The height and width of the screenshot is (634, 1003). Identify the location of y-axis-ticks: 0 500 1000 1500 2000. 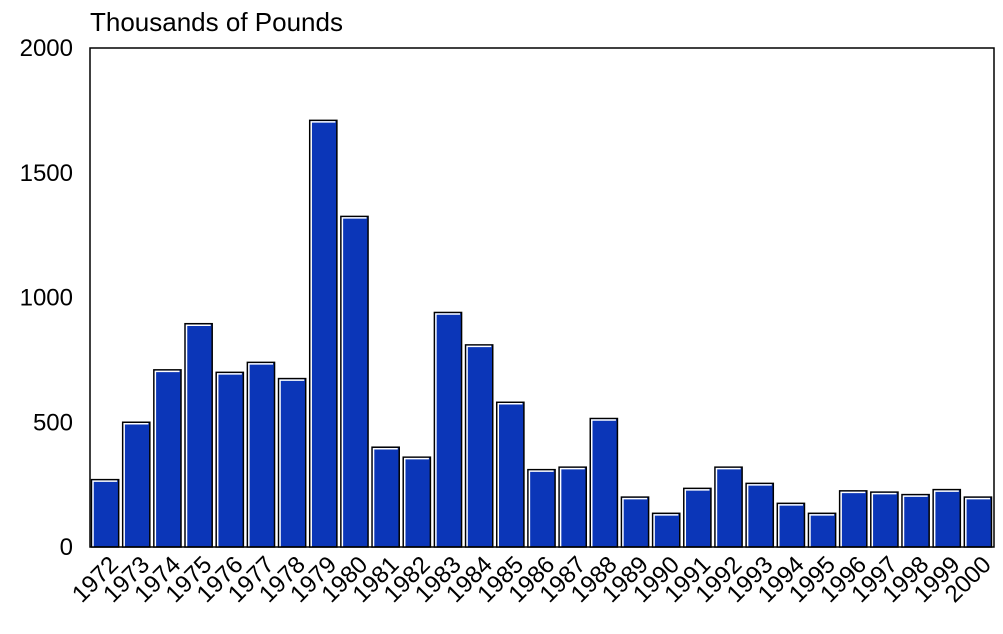
(46, 298).